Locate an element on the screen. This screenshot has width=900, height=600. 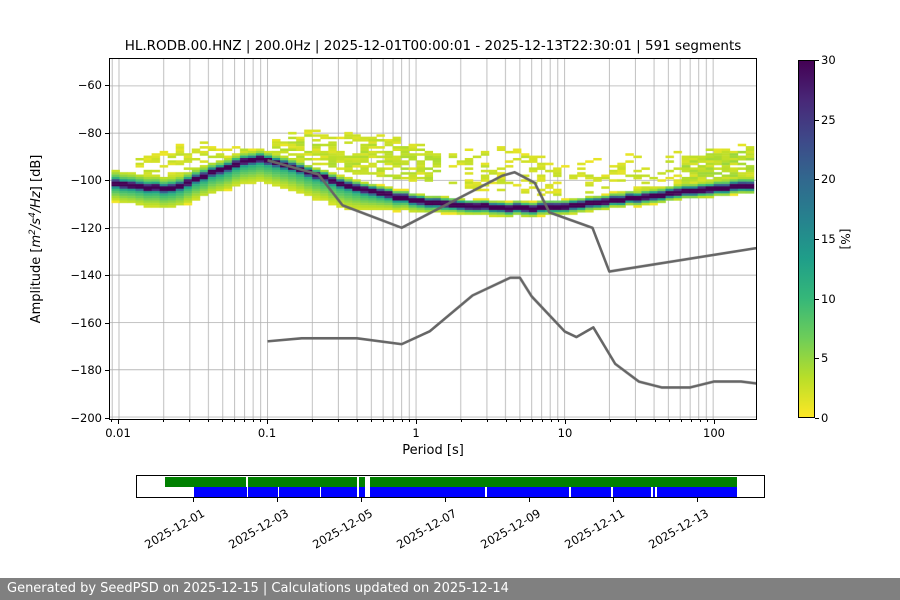
colorbar-label: [%] is located at coordinates (845, 239).